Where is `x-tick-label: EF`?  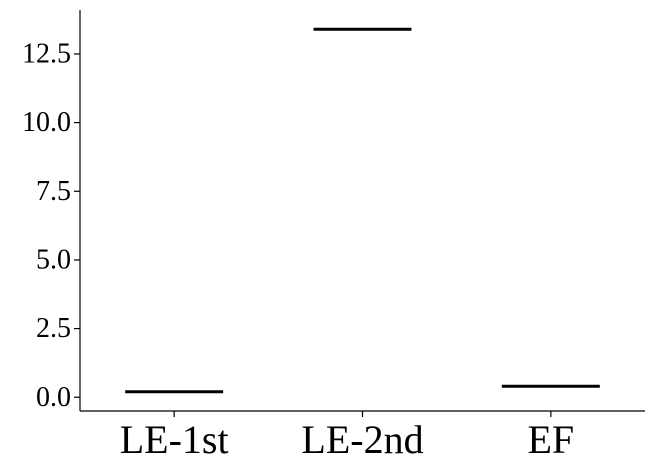 x-tick-label: EF is located at coordinates (550, 439).